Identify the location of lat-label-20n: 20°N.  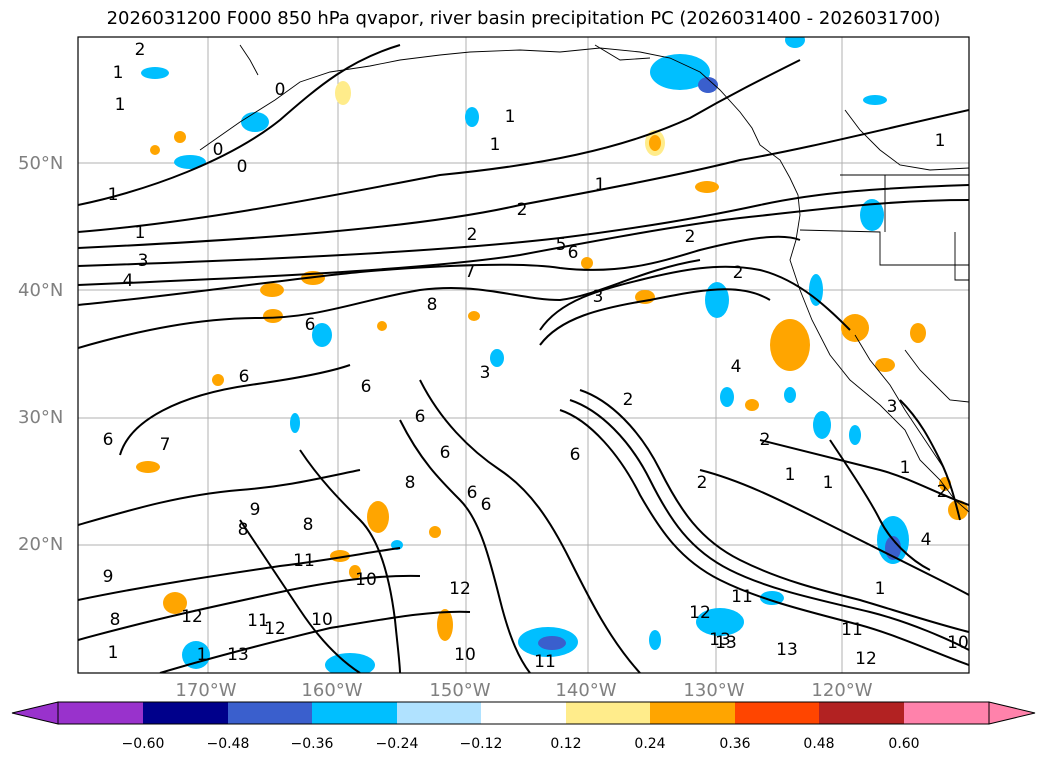
(41, 544).